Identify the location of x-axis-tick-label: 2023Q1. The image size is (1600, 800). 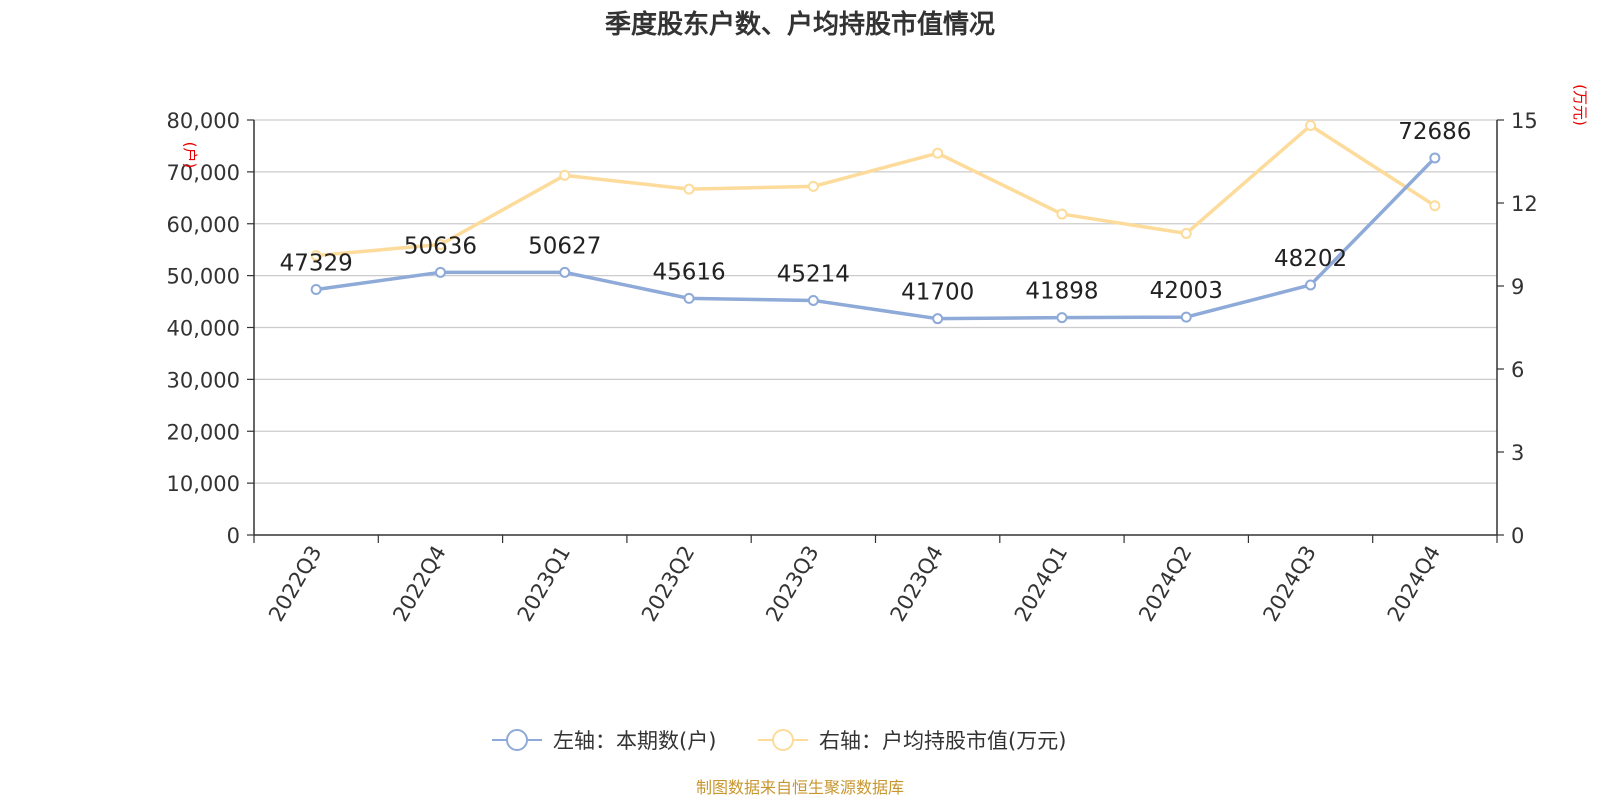
(544, 584).